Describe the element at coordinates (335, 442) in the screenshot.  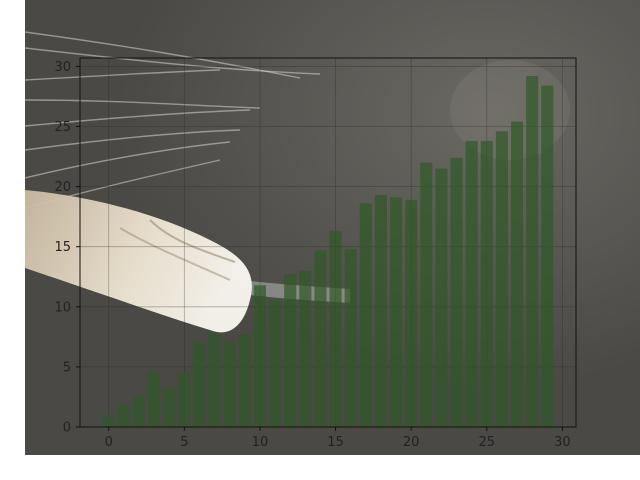
I see `x-tick-label: 15` at that location.